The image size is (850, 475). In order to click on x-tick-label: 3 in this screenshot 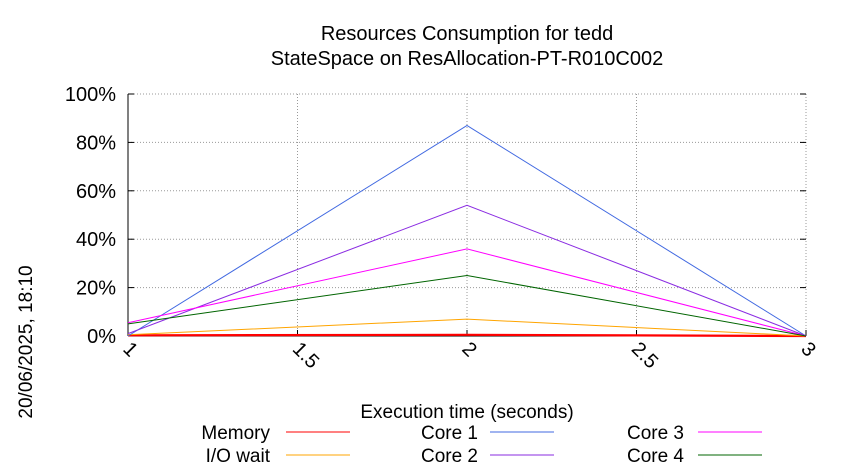, I will do `click(807, 349)`.